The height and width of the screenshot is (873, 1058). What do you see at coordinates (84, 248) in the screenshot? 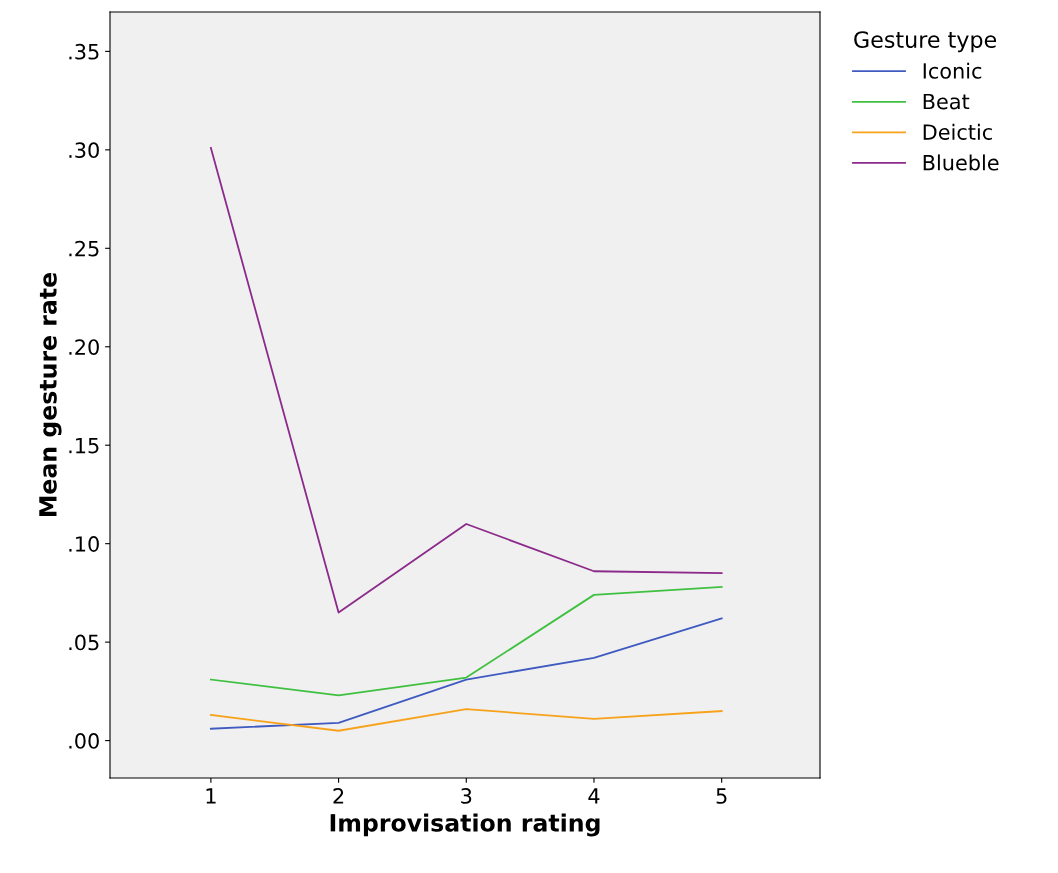
I see `y-tick-label: .25` at bounding box center [84, 248].